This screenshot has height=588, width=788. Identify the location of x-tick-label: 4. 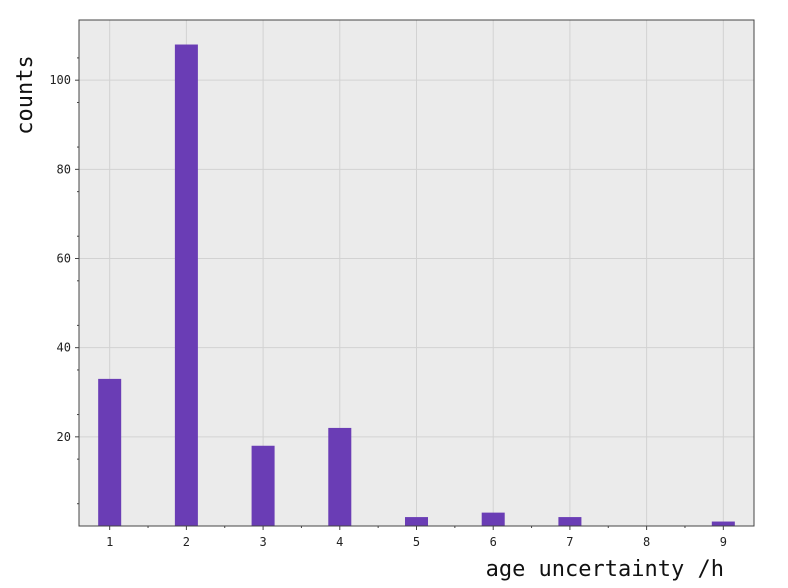
(339, 542).